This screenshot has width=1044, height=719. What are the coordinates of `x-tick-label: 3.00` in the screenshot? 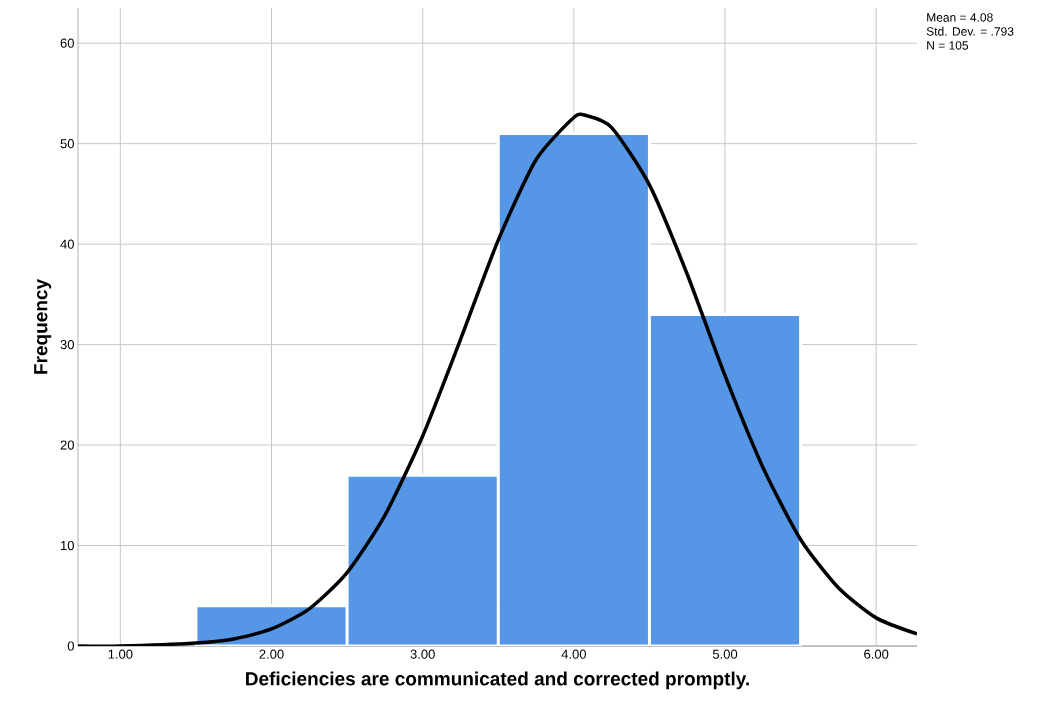 It's located at (422, 654).